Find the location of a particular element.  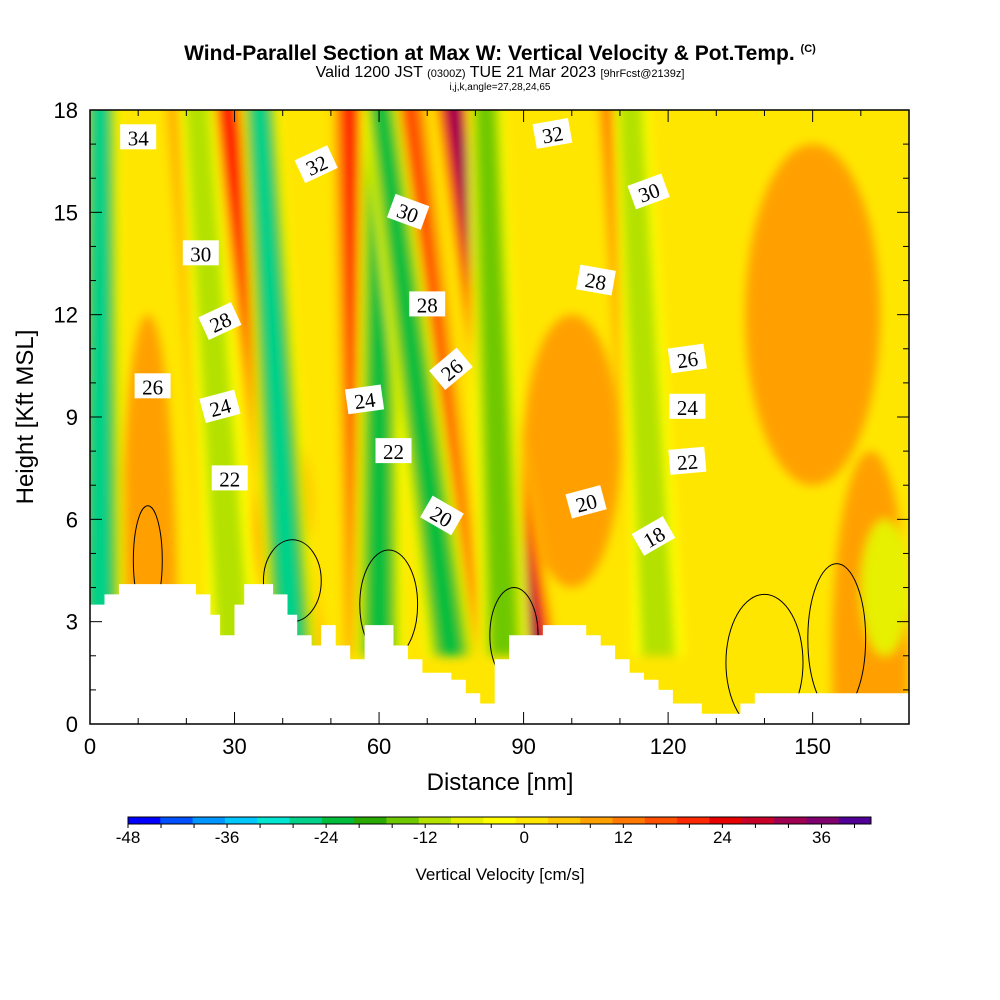

y-tick-label: 0 is located at coordinates (72, 724).